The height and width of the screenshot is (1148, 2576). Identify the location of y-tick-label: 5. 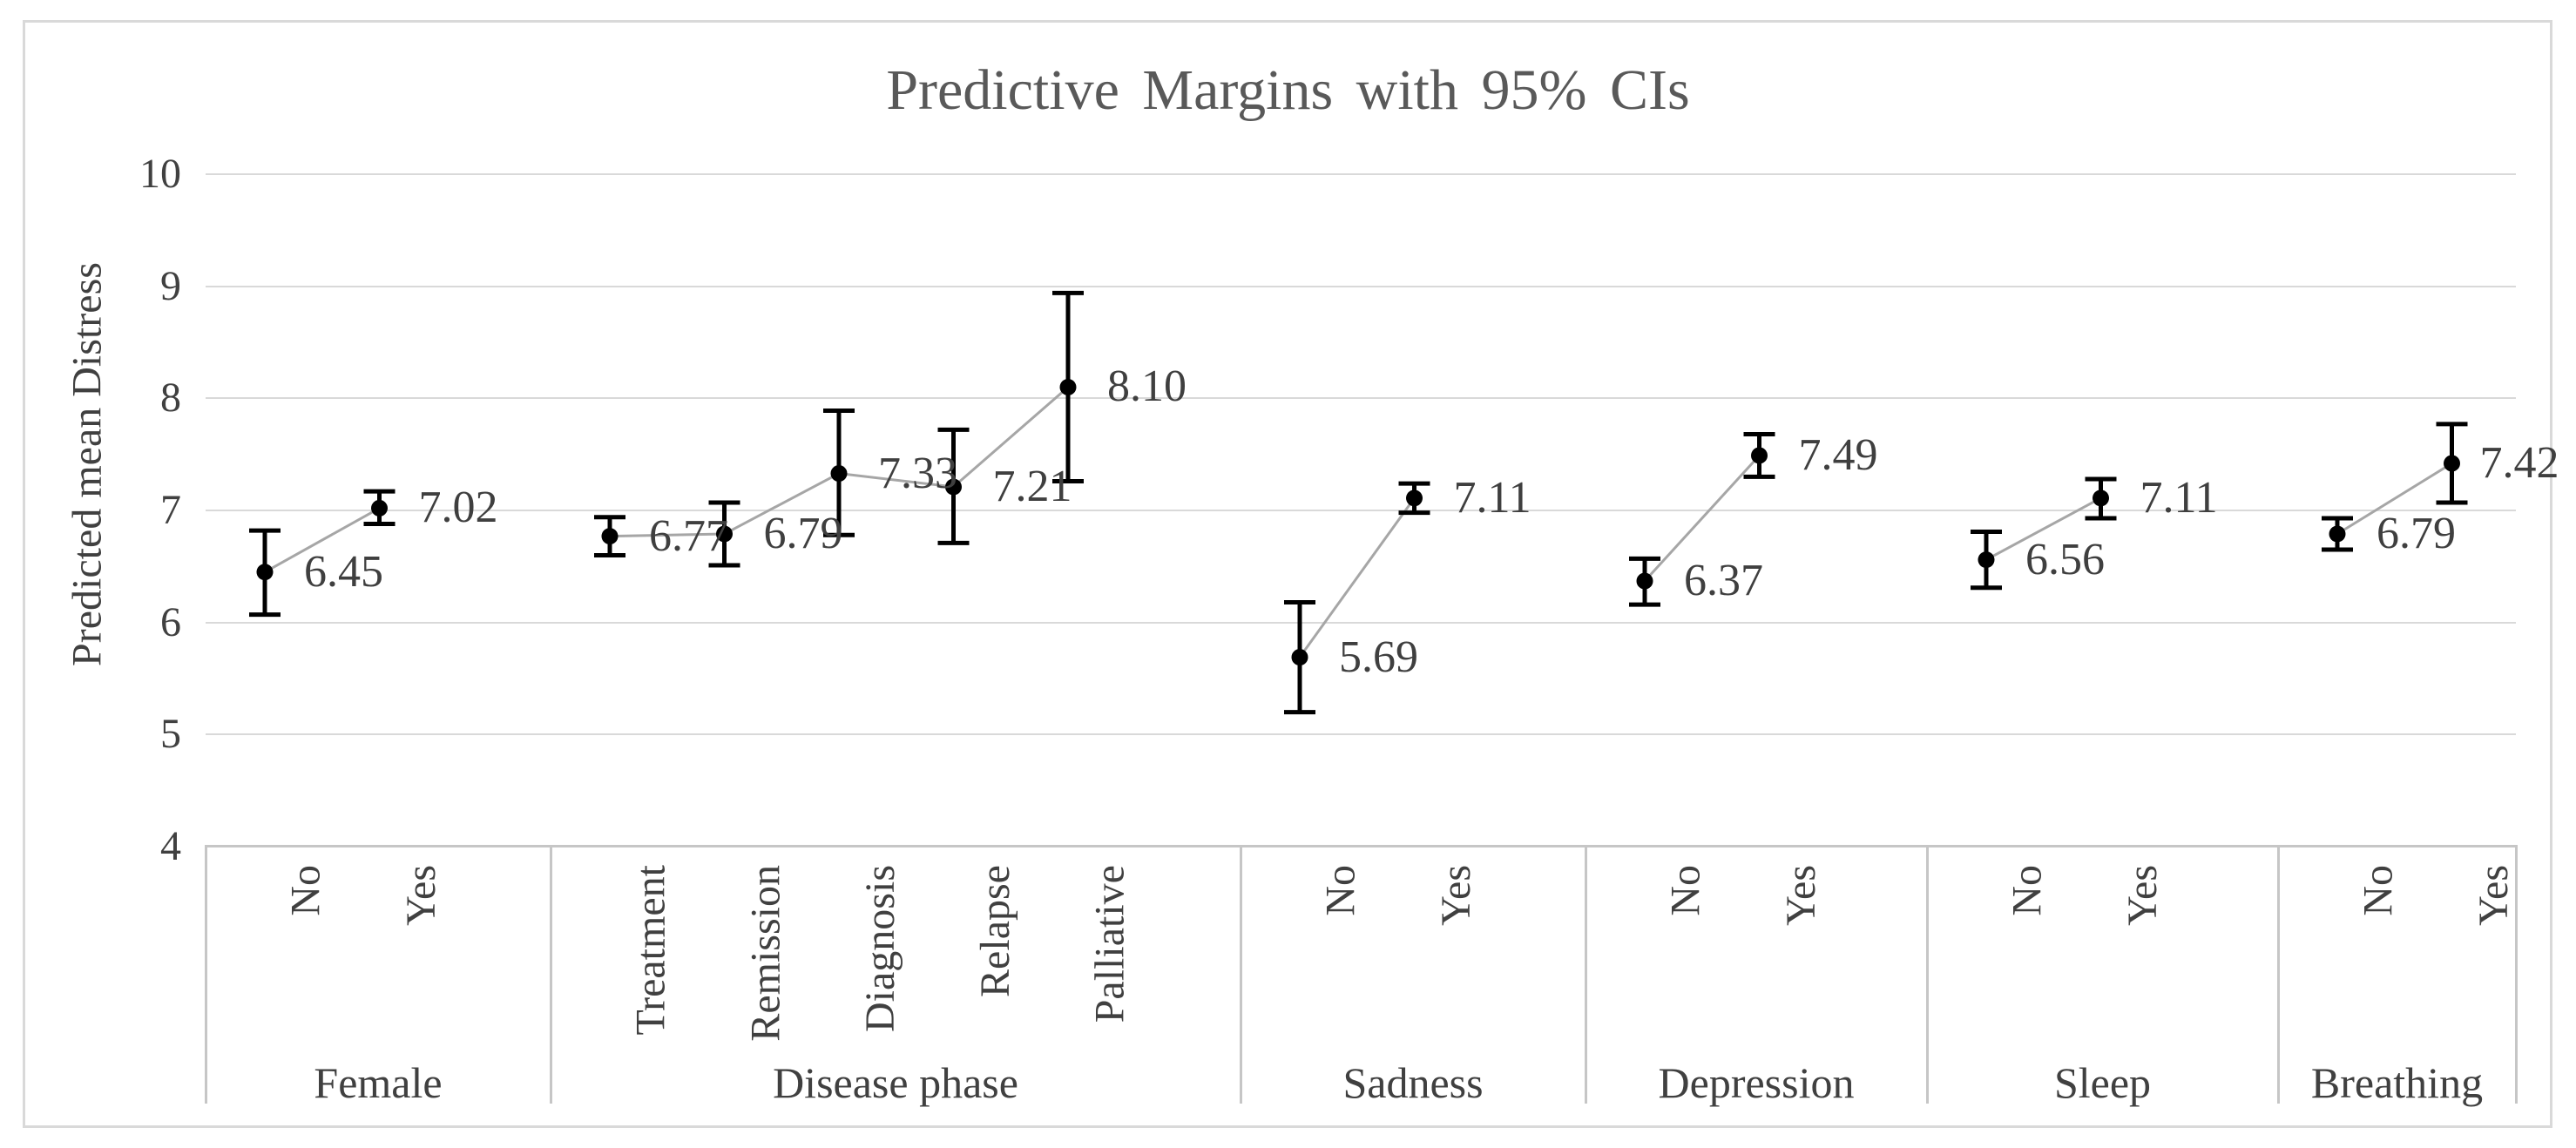
(170, 734).